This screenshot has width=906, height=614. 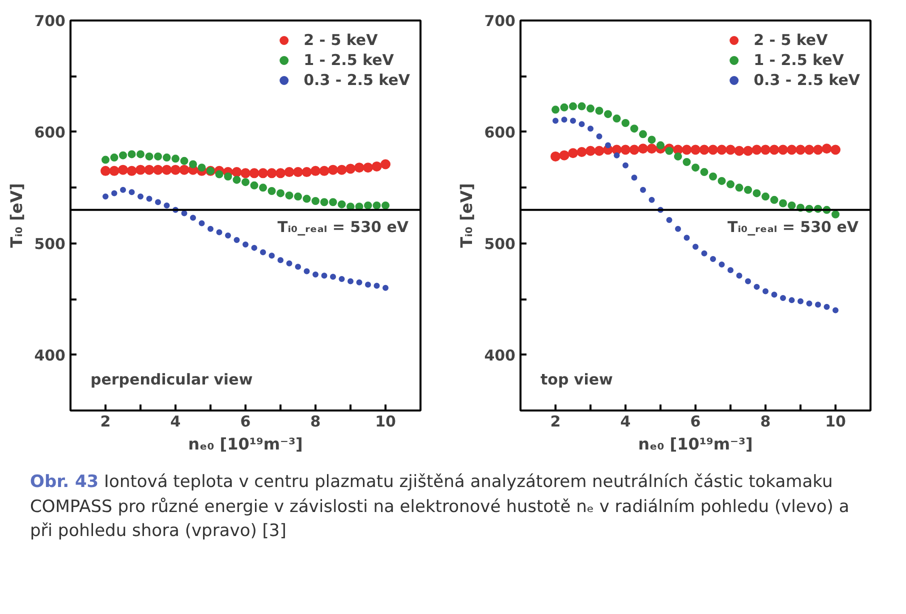 I want to click on text: Obr. 43, so click(x=64, y=482).